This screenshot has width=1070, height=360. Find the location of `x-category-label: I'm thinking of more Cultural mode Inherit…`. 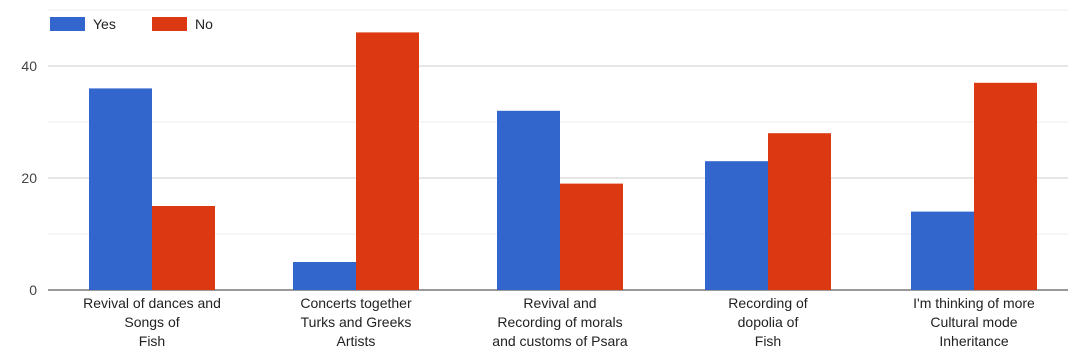

x-category-label: I'm thinking of more Cultural mode Inherit… is located at coordinates (974, 322).